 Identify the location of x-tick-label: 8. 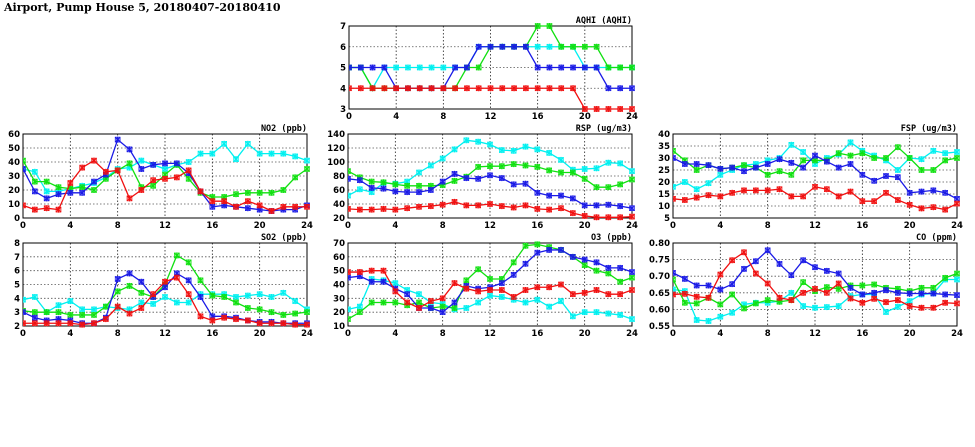
(118, 334).